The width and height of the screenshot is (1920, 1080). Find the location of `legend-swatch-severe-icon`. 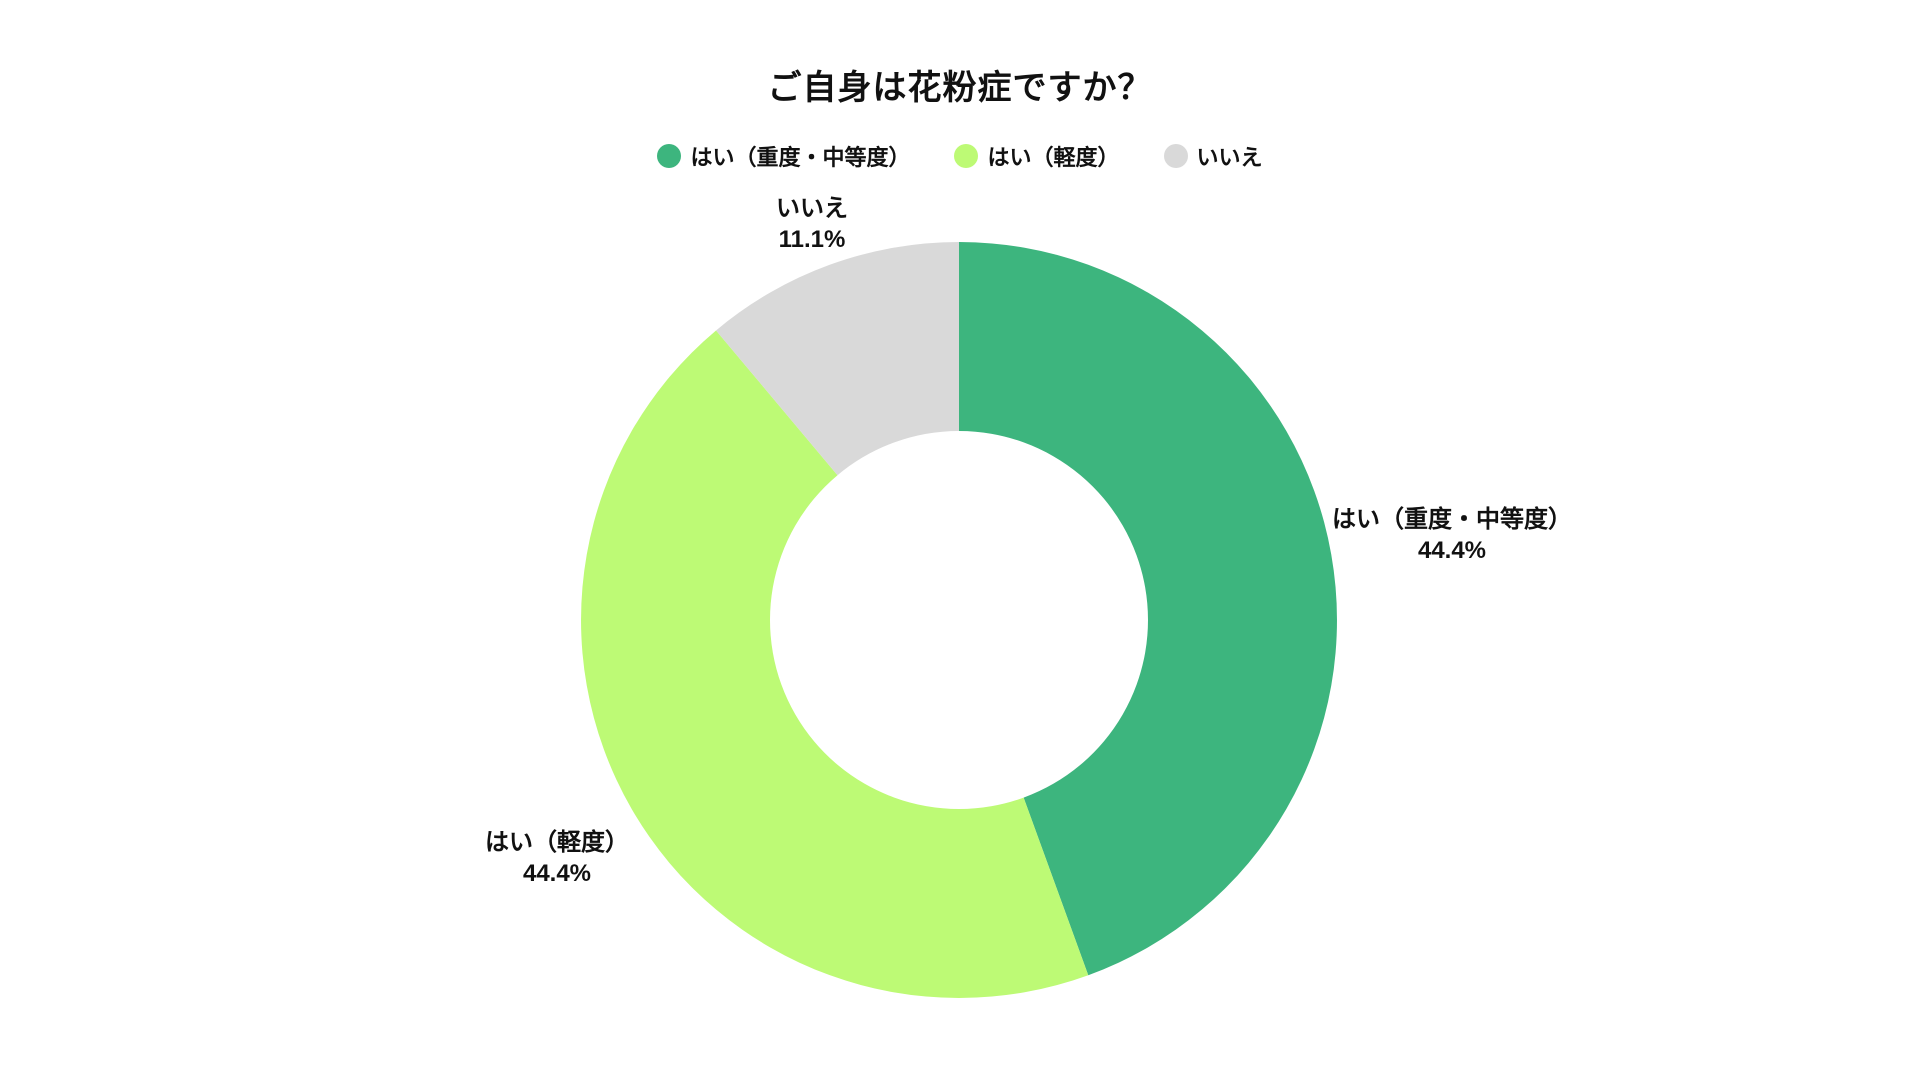

legend-swatch-severe-icon is located at coordinates (669, 156).